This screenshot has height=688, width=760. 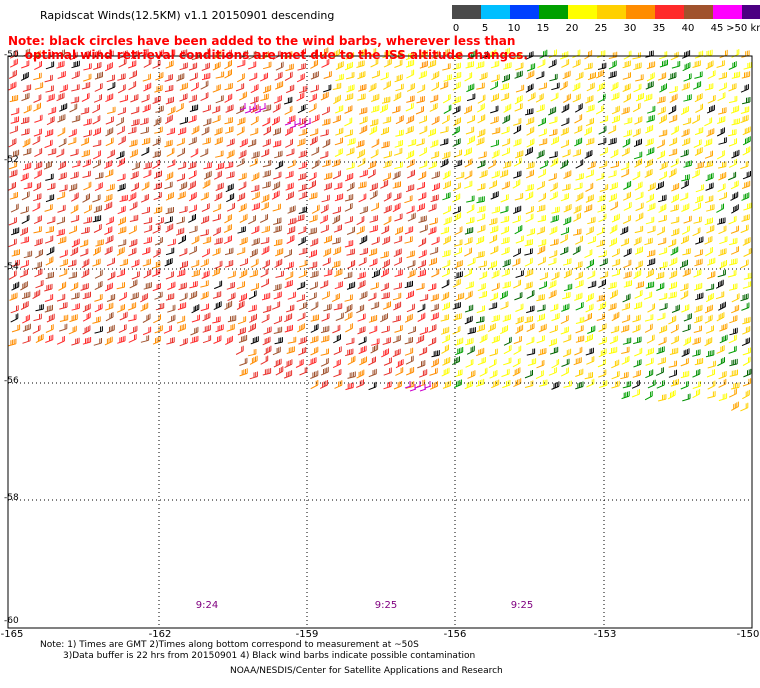 What do you see at coordinates (456, 28) in the screenshot?
I see `scale-label: 0` at bounding box center [456, 28].